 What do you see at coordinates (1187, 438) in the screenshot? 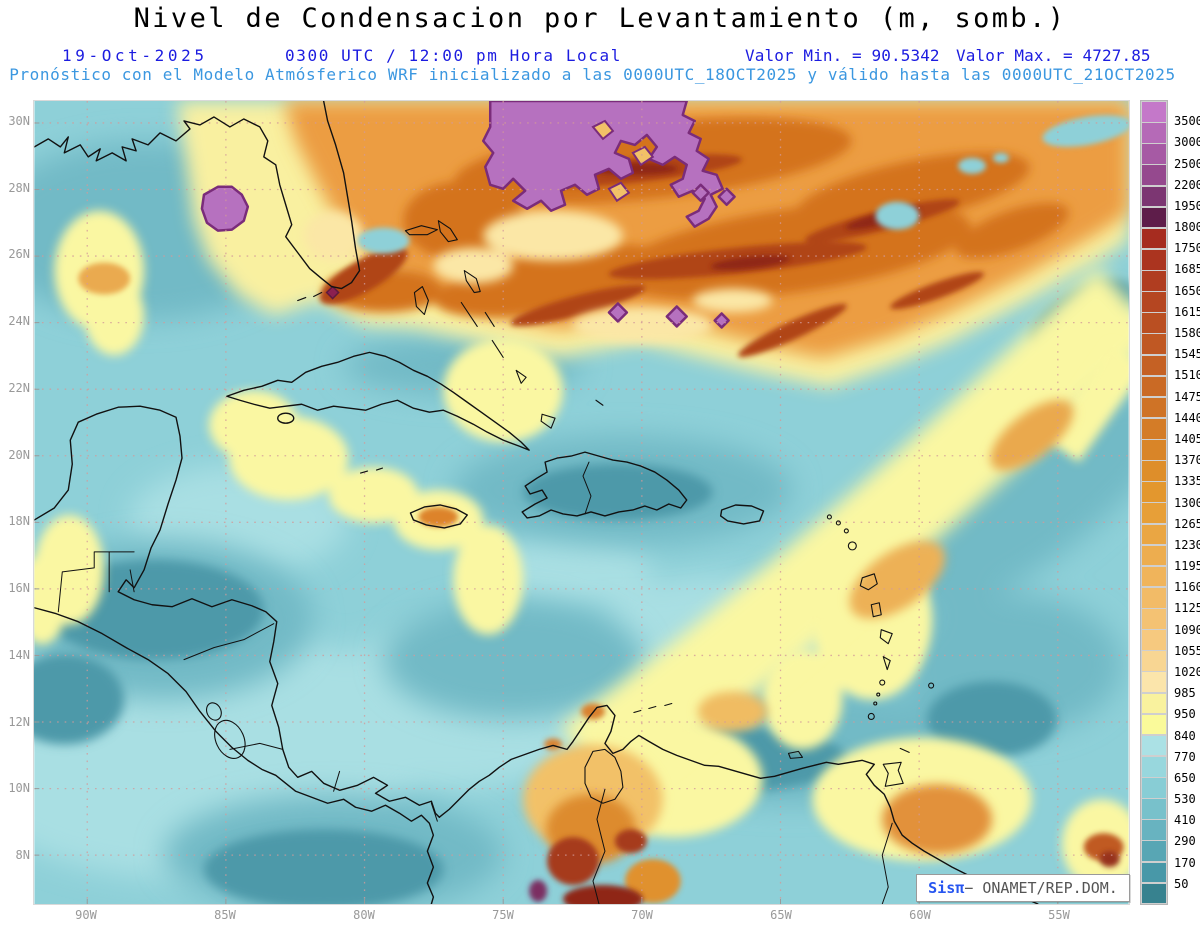
I see `colorbar-label: 1405` at bounding box center [1187, 438].